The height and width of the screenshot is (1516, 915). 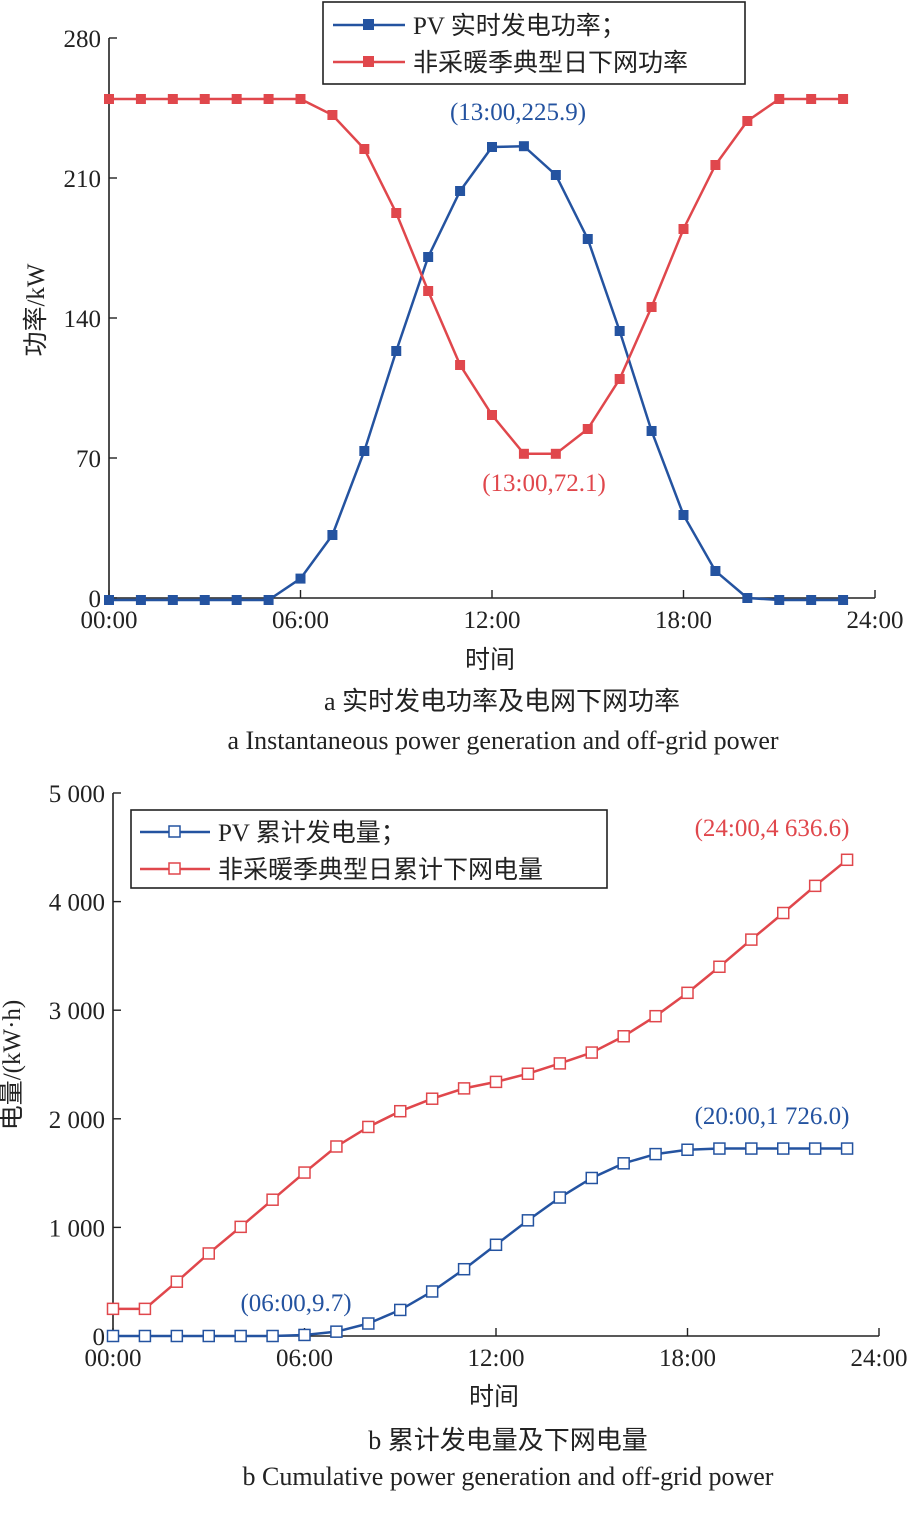 I want to click on chart-b-y-tick-label: 1 000, so click(x=77, y=1228).